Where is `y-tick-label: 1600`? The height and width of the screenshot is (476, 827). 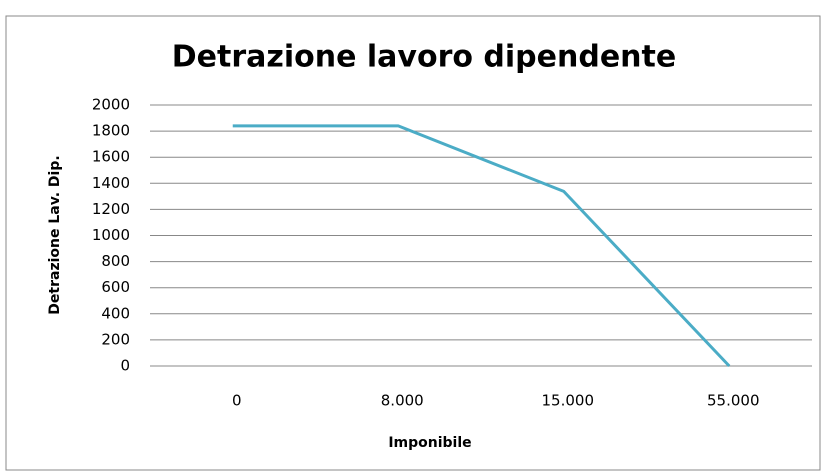
y-tick-label: 1600 is located at coordinates (111, 157).